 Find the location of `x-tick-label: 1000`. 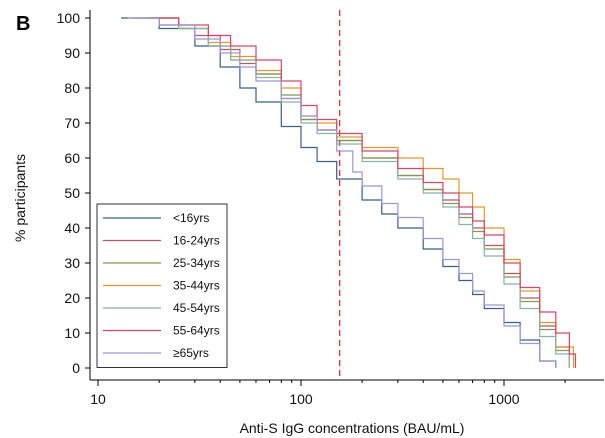

x-tick-label: 1000 is located at coordinates (503, 399).